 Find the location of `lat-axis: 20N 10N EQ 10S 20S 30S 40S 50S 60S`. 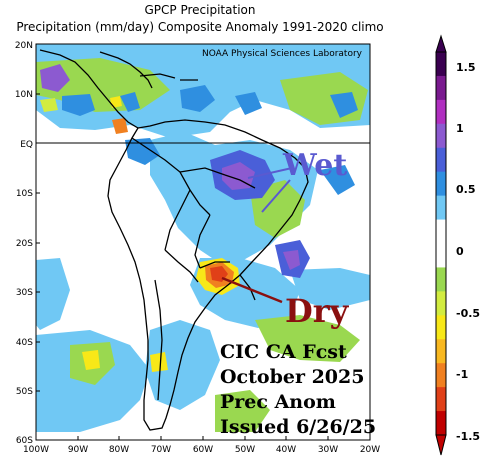

lat-axis: 20N 10N EQ 10S 20S 30S 40S 50S 60S is located at coordinates (27, 243).